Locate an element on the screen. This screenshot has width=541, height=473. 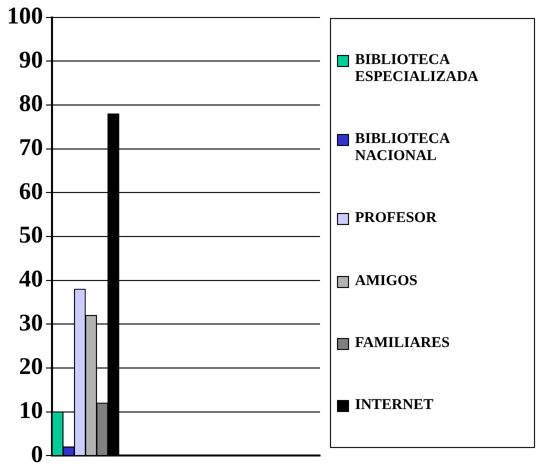
y-tick-label: 80 is located at coordinates (31, 104).